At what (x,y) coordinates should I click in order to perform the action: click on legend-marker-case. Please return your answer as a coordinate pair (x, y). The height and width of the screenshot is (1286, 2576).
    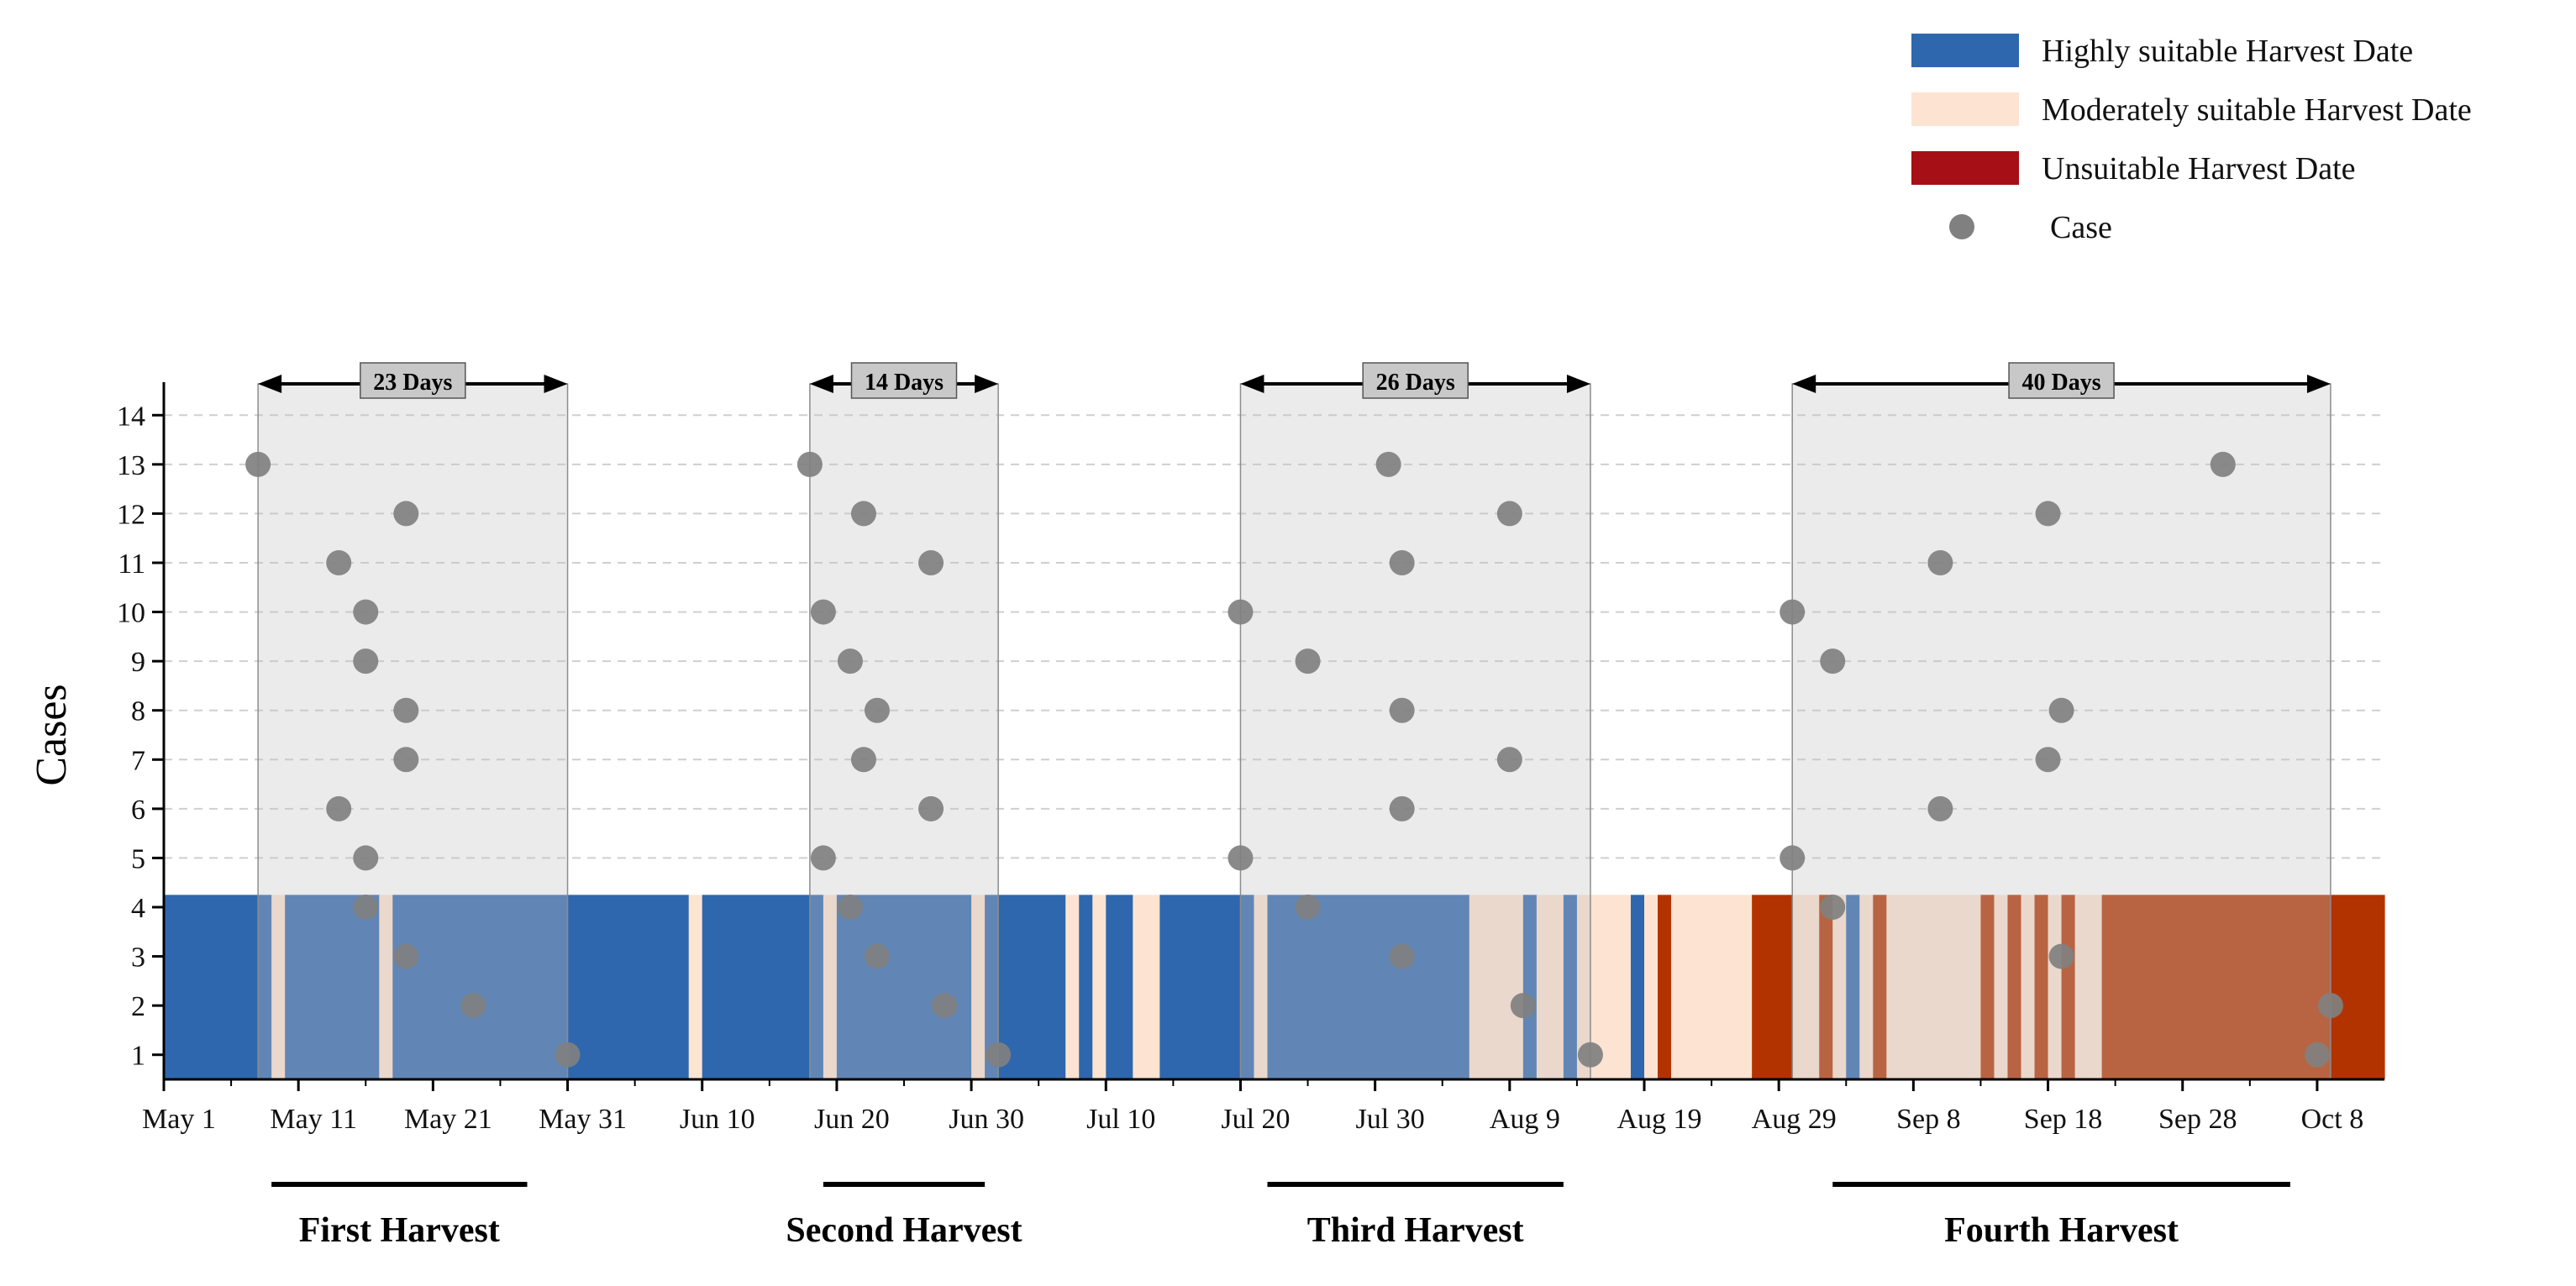
    Looking at the image, I should click on (1961, 227).